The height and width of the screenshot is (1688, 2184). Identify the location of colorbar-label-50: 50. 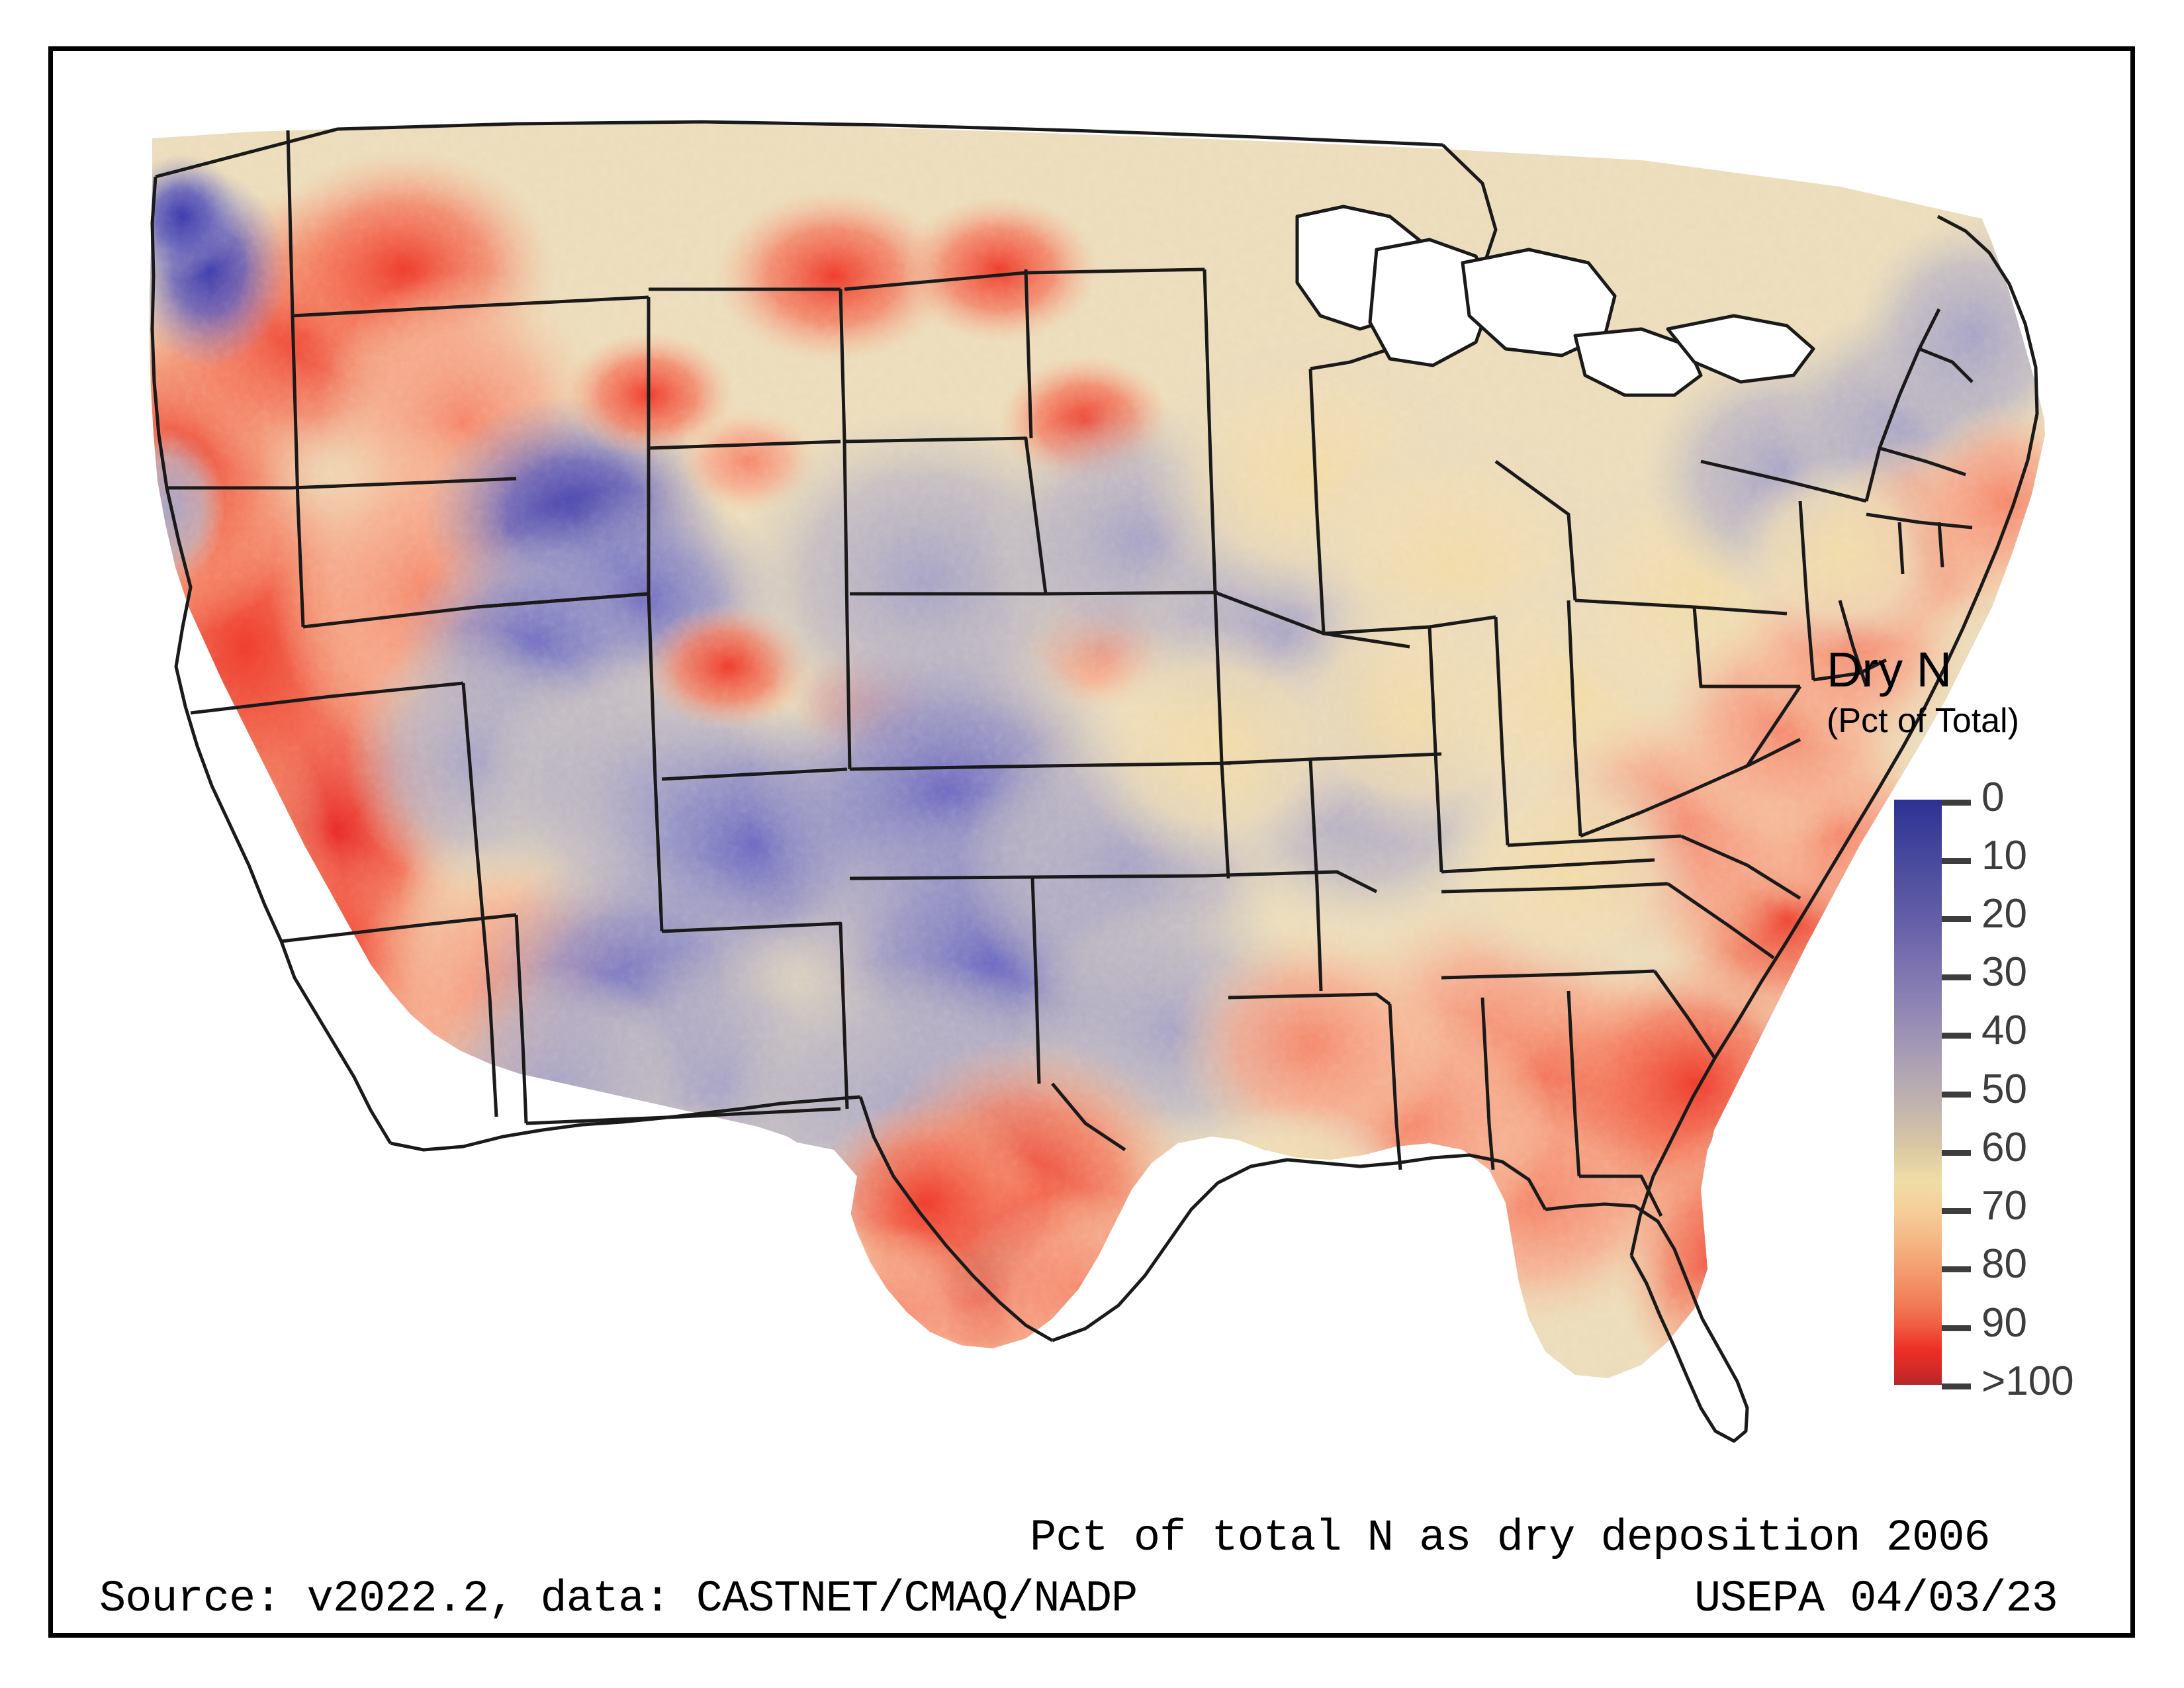
(2004, 1089).